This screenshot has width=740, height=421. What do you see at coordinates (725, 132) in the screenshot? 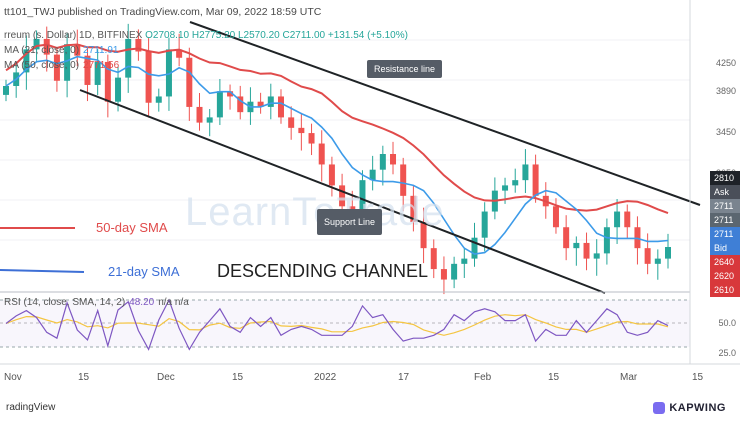
I see `price-tick: 3450` at bounding box center [725, 132].